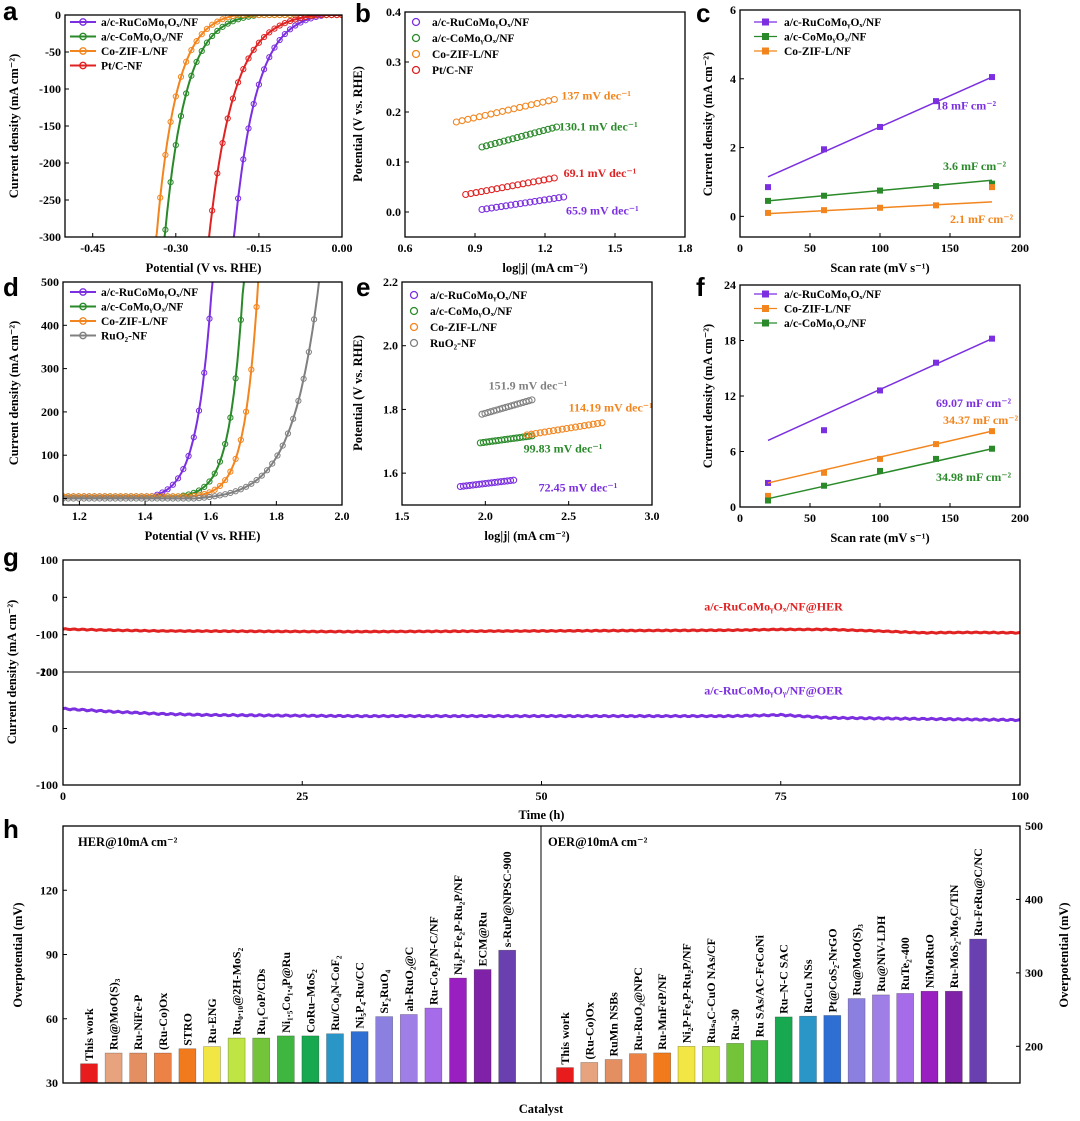 Image resolution: width=1080 pixels, height=1121 pixels. Describe the element at coordinates (1034, 899) in the screenshot. I see `y-tick-label: 400` at that location.